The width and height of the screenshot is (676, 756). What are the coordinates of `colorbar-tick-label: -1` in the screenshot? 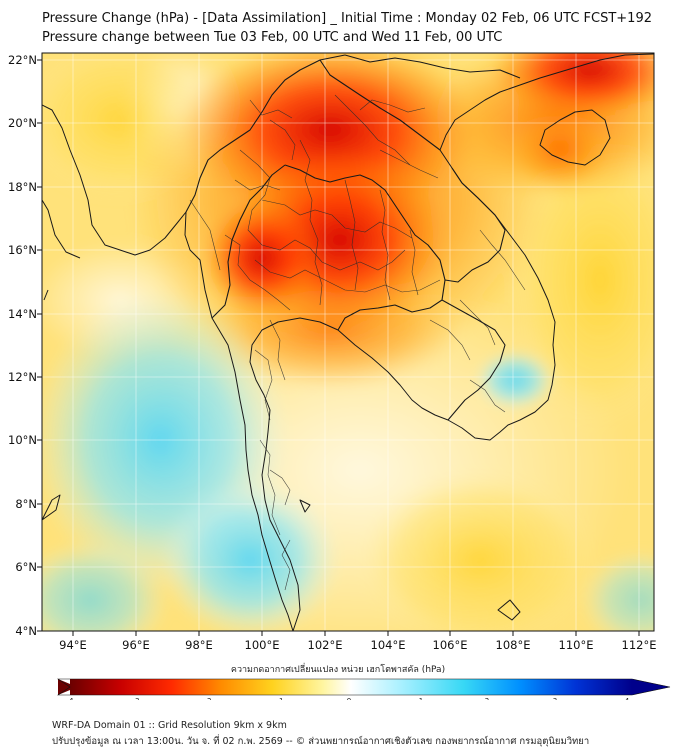 It's located at (280, 698).